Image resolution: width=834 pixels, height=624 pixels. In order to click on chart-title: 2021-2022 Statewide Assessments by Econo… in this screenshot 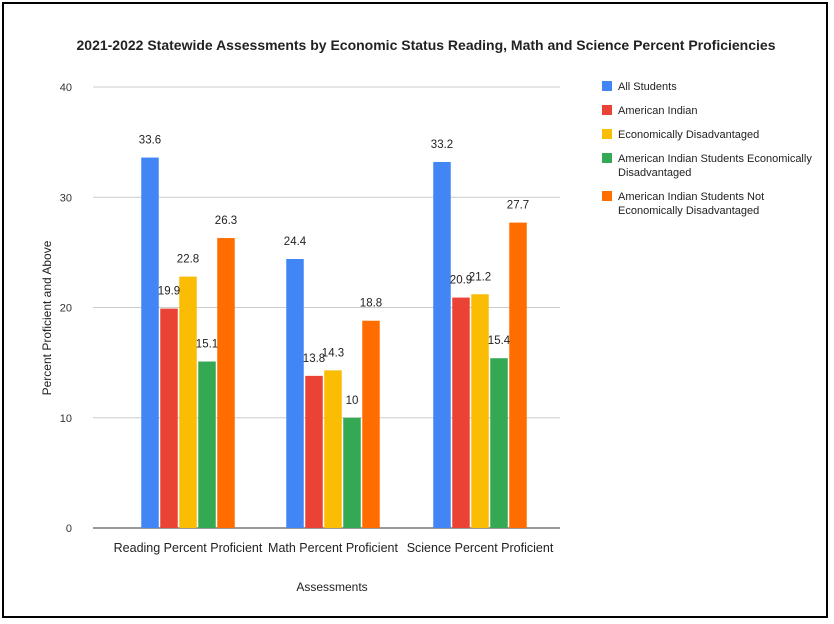, I will do `click(426, 45)`.